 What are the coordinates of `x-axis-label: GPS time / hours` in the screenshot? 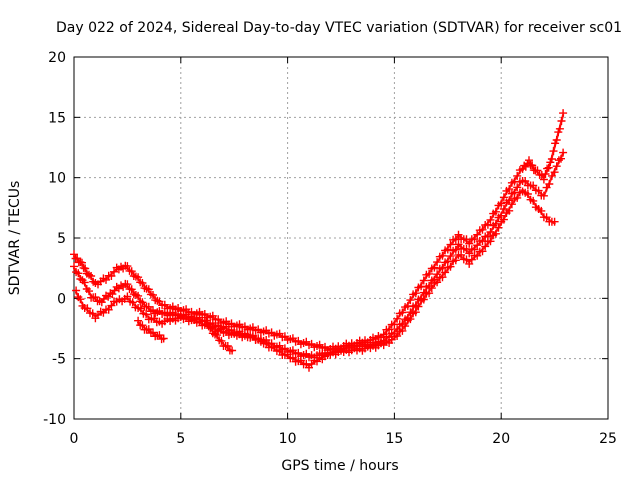 It's located at (339, 466).